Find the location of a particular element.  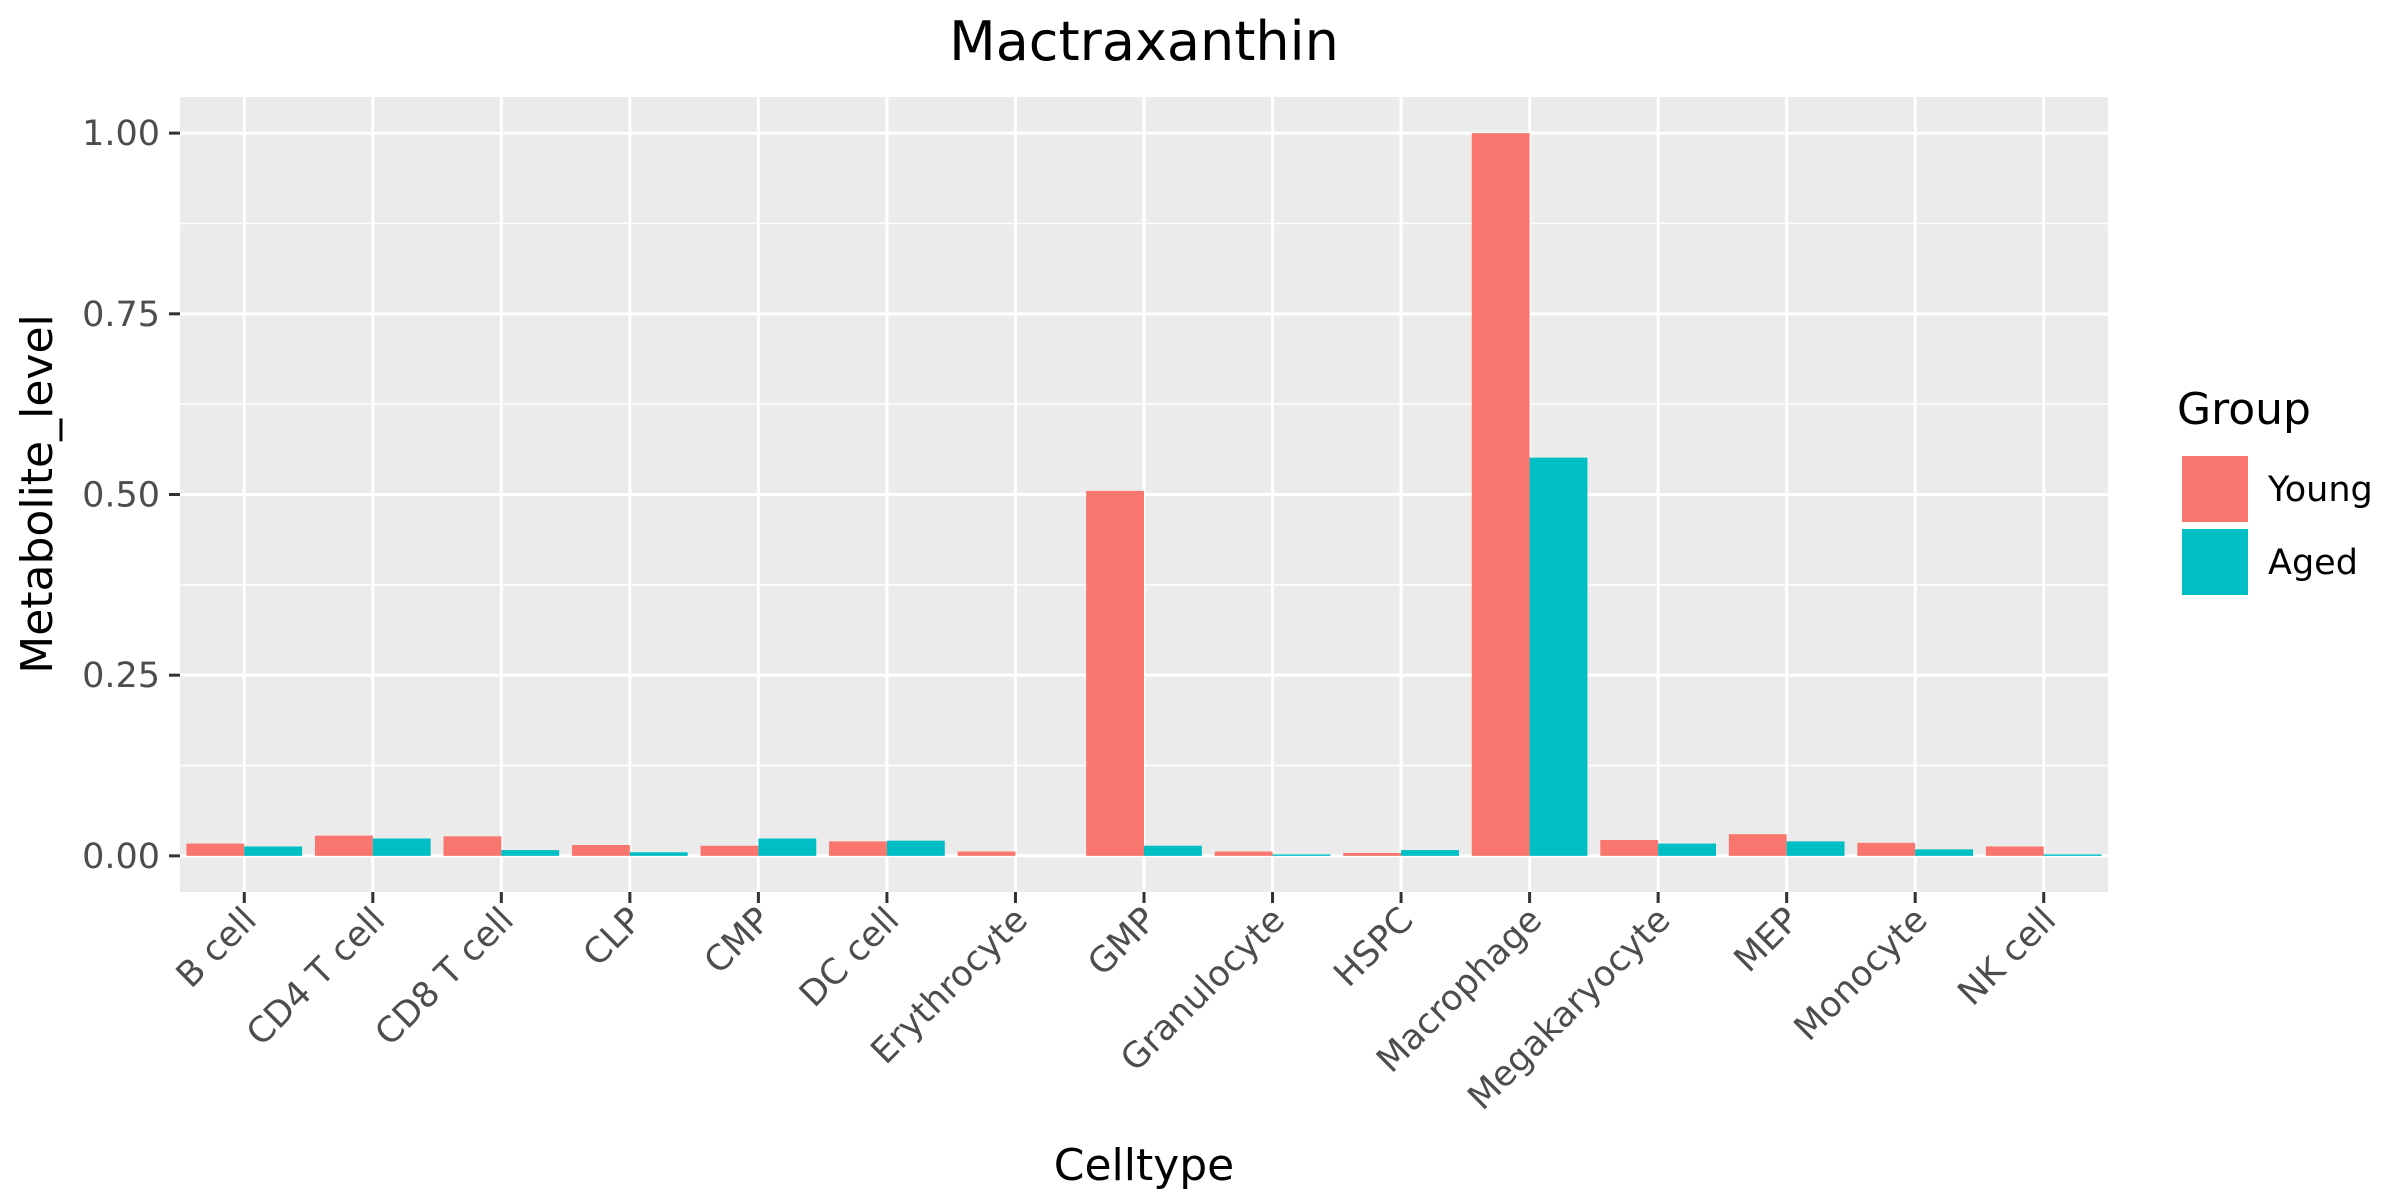

bar-aged-clp is located at coordinates (658, 854).